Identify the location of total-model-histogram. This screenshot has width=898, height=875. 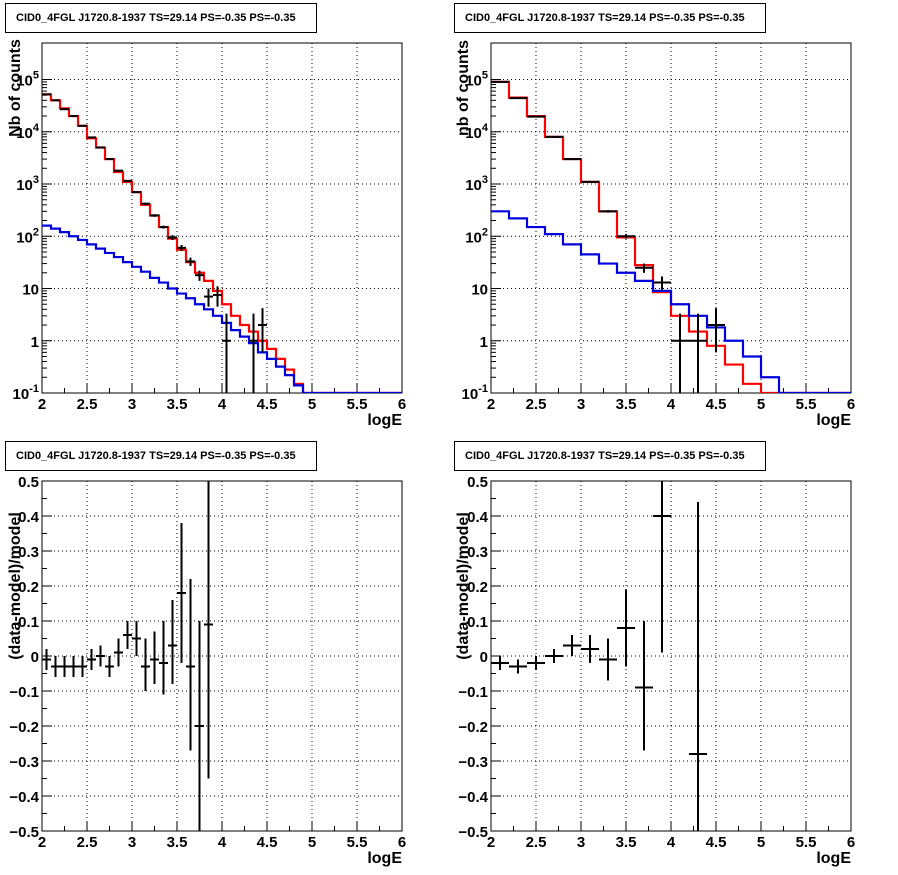
(671, 236).